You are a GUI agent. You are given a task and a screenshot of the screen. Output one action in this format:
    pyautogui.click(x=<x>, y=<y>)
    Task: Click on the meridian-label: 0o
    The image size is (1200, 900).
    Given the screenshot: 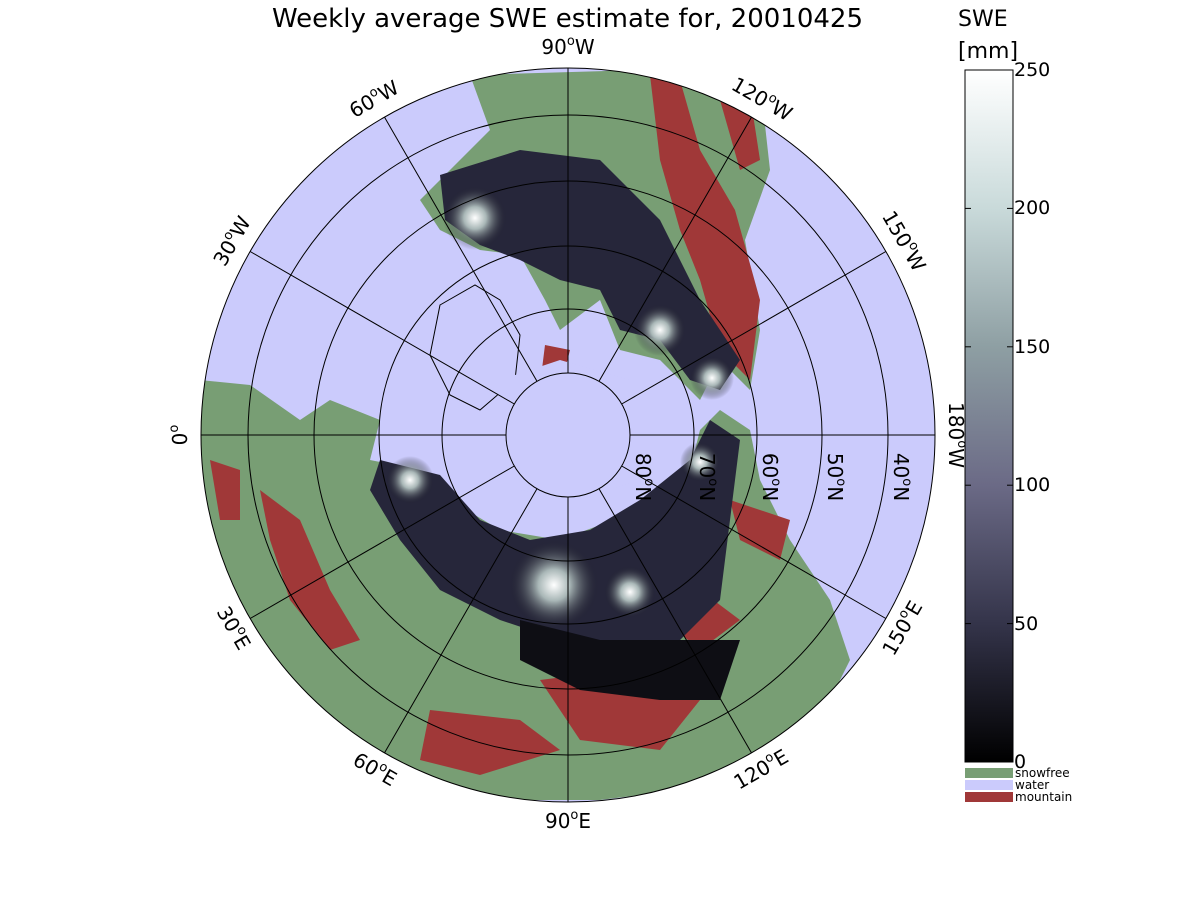 What is the action you would take?
    pyautogui.click(x=179, y=435)
    